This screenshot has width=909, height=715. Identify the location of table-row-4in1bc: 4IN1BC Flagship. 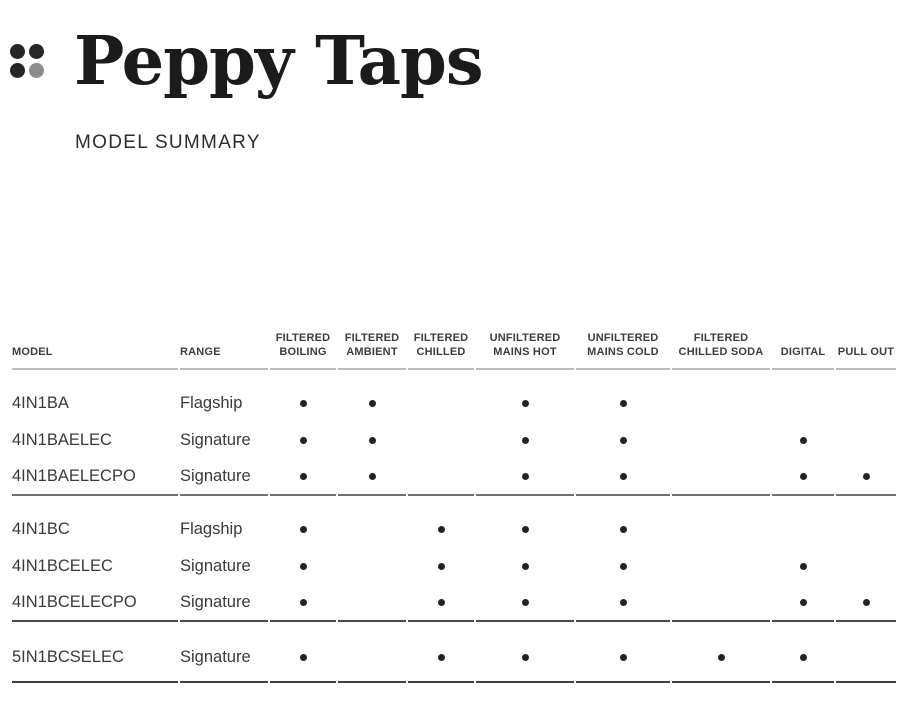
(454, 522).